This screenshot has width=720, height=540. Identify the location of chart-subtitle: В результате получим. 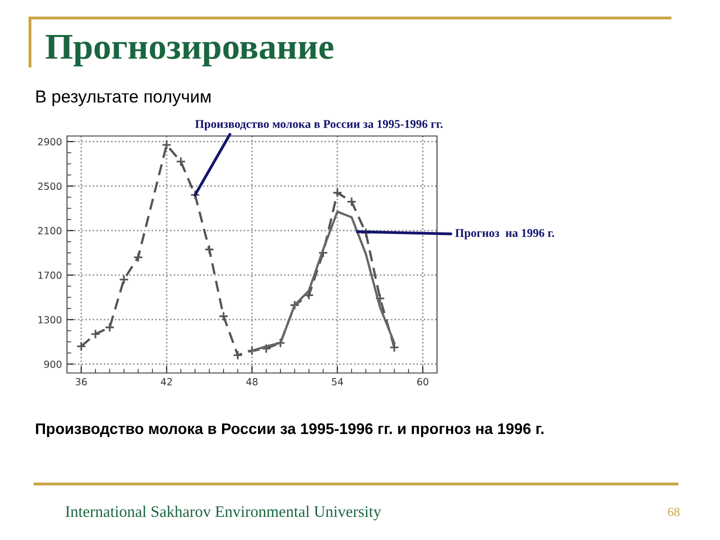
(123, 98).